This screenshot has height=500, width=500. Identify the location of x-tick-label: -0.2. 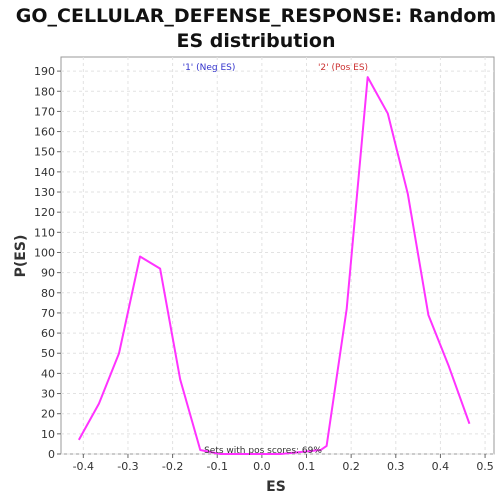
(172, 466).